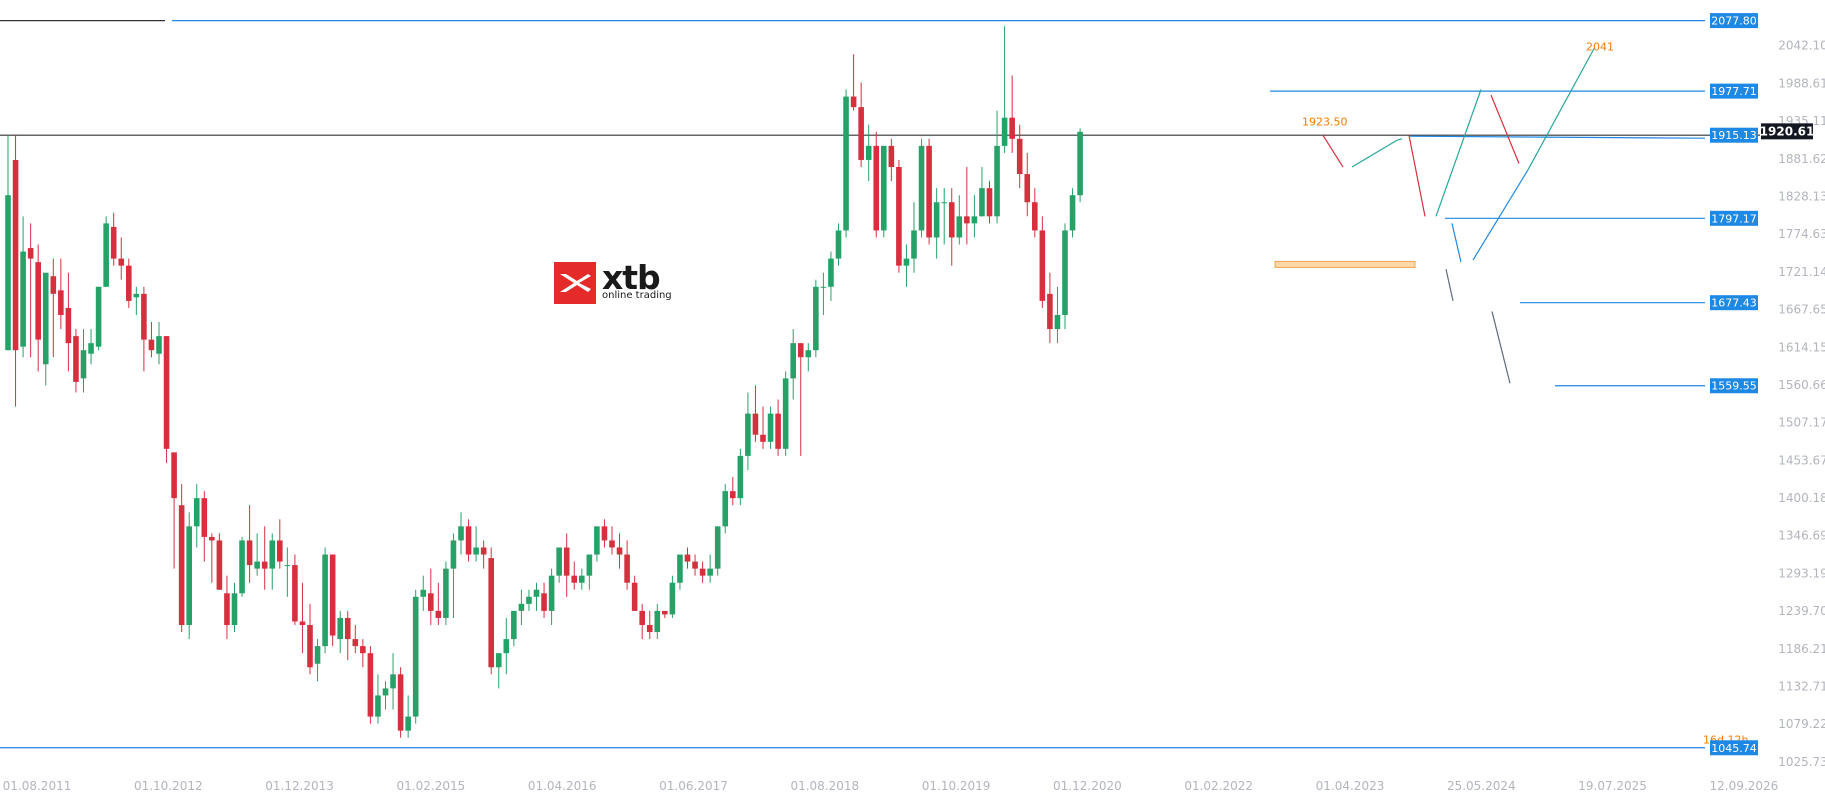 This screenshot has width=1825, height=806. I want to click on y-tick-label: 1453.67, so click(1801, 460).